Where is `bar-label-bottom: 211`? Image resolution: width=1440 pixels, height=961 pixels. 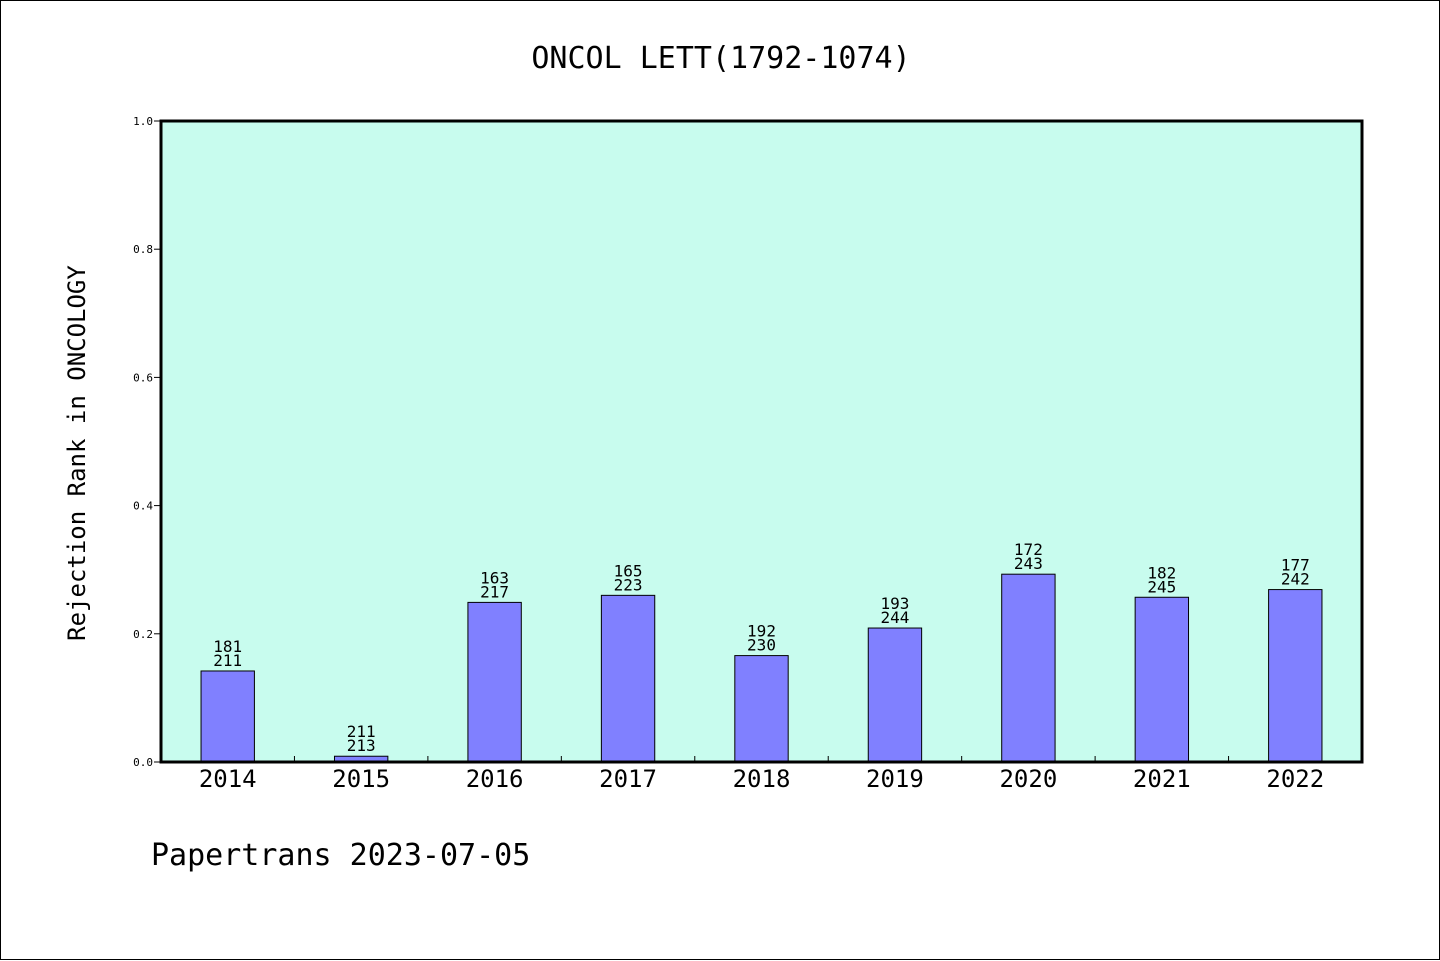 bar-label-bottom: 211 is located at coordinates (227, 660).